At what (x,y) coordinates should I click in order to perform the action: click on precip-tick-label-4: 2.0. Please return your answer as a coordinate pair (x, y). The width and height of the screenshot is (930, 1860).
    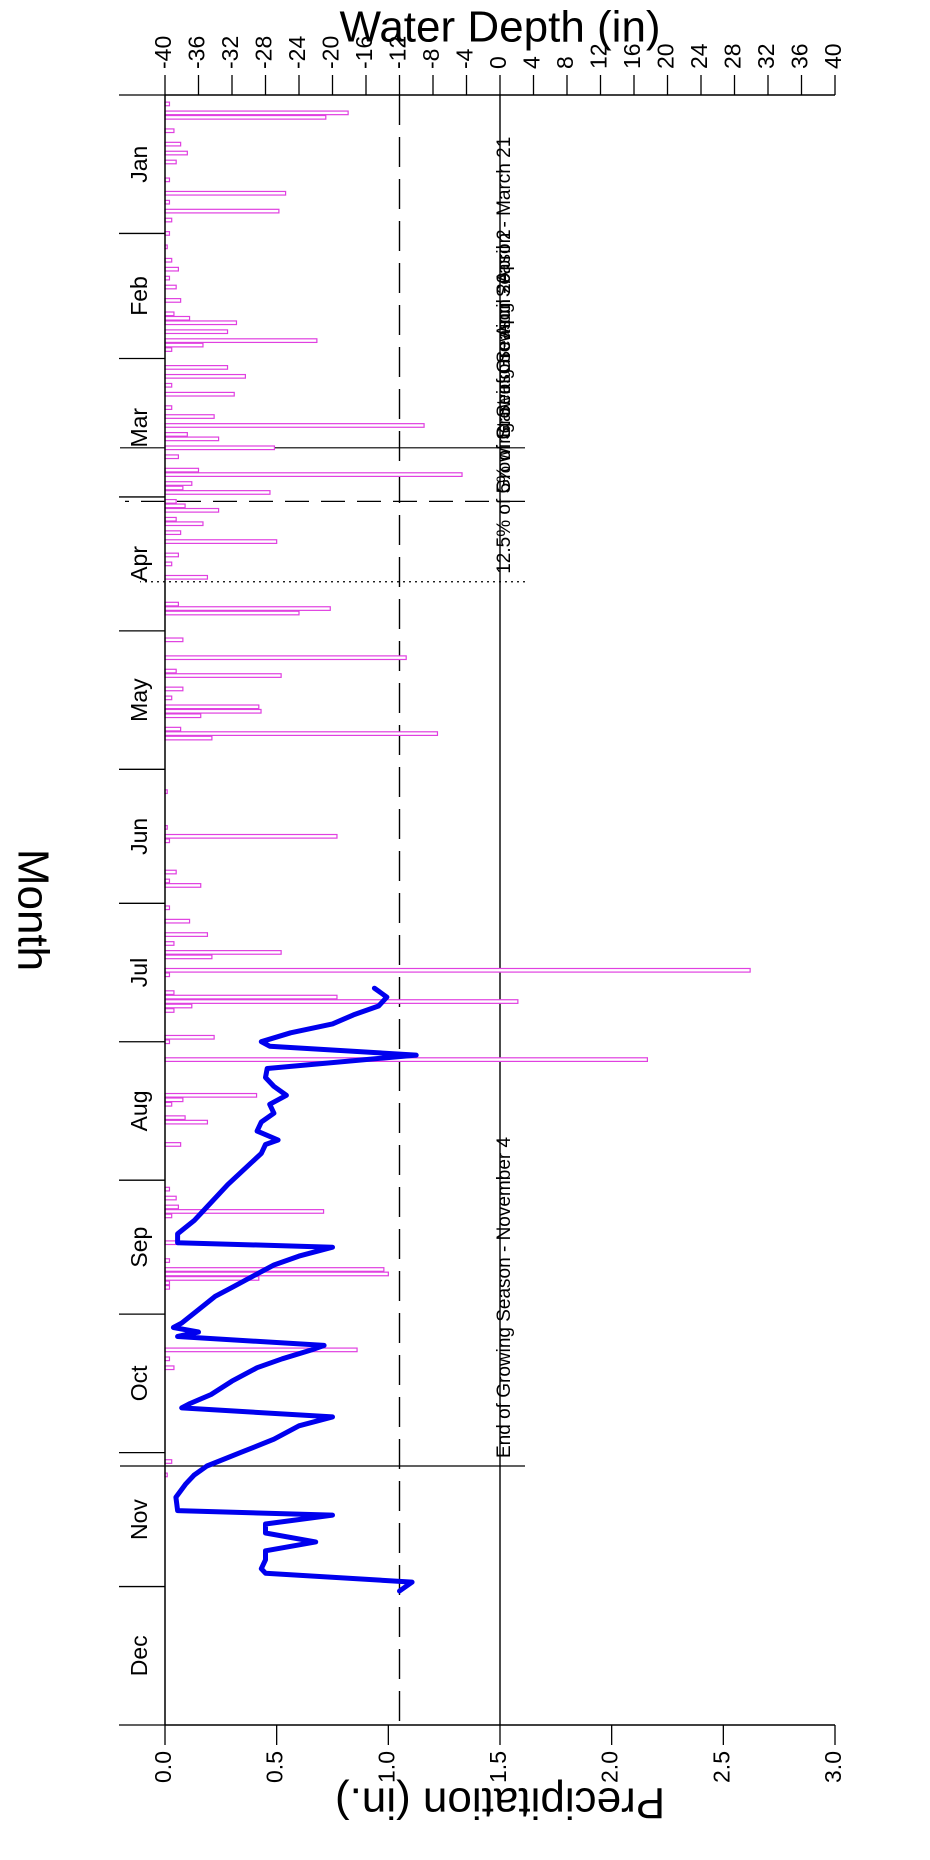
    Looking at the image, I should click on (610, 1767).